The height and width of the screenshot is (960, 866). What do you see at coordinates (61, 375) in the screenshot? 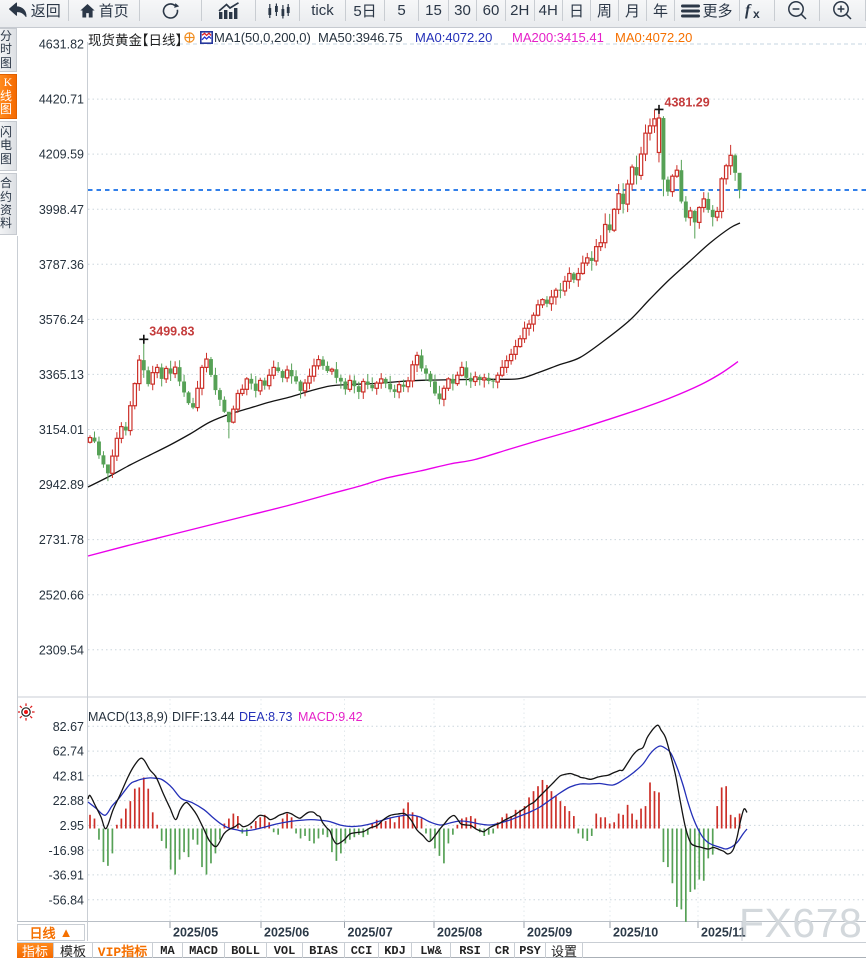
I see `svg-text: 3365.13` at bounding box center [61, 375].